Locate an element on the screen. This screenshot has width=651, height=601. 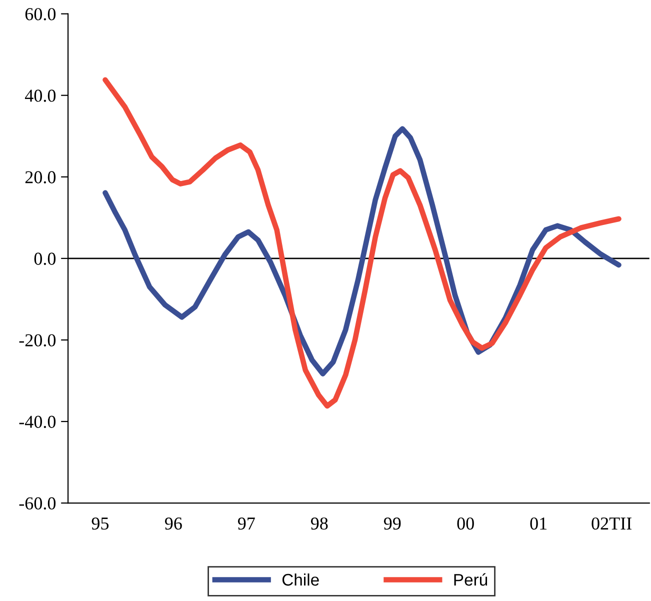
x-tick-label: 02TII is located at coordinates (612, 523).